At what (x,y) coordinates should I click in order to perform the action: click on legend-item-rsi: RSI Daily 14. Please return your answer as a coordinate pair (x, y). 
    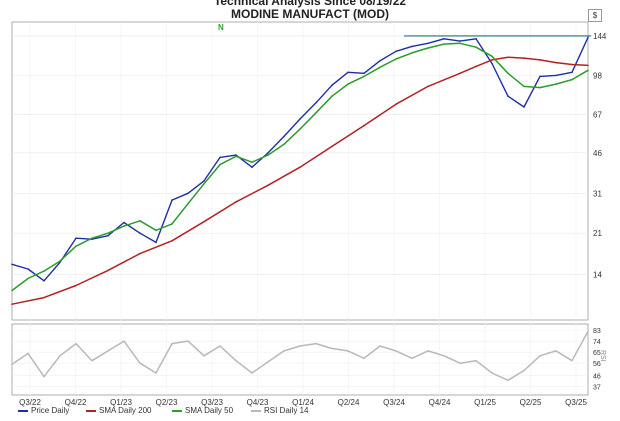
    Looking at the image, I should click on (279, 410).